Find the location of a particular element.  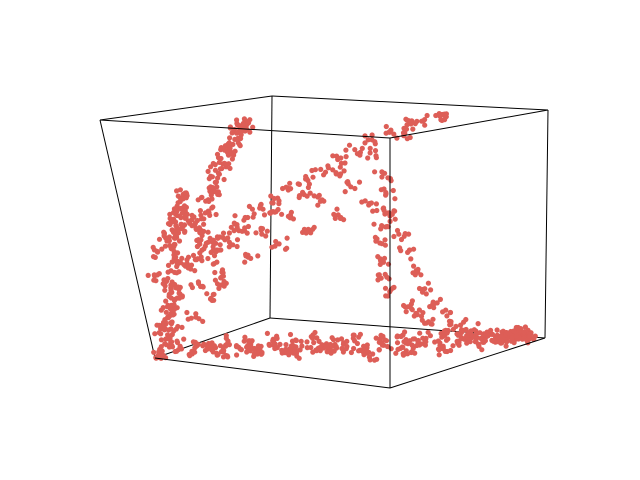

box-edge is located at coordinates (186, 108).